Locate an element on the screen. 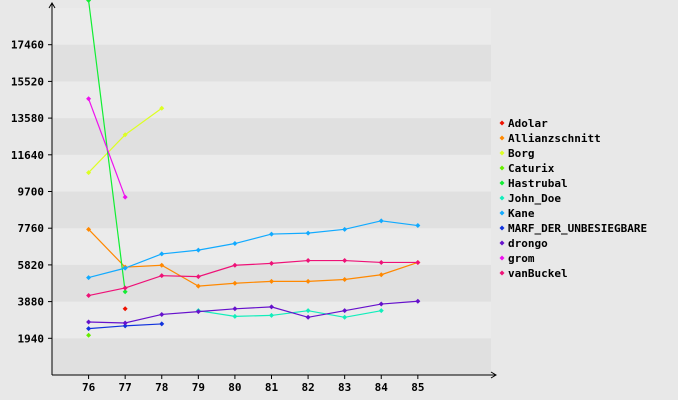  legend-label: Borg is located at coordinates (521, 153).